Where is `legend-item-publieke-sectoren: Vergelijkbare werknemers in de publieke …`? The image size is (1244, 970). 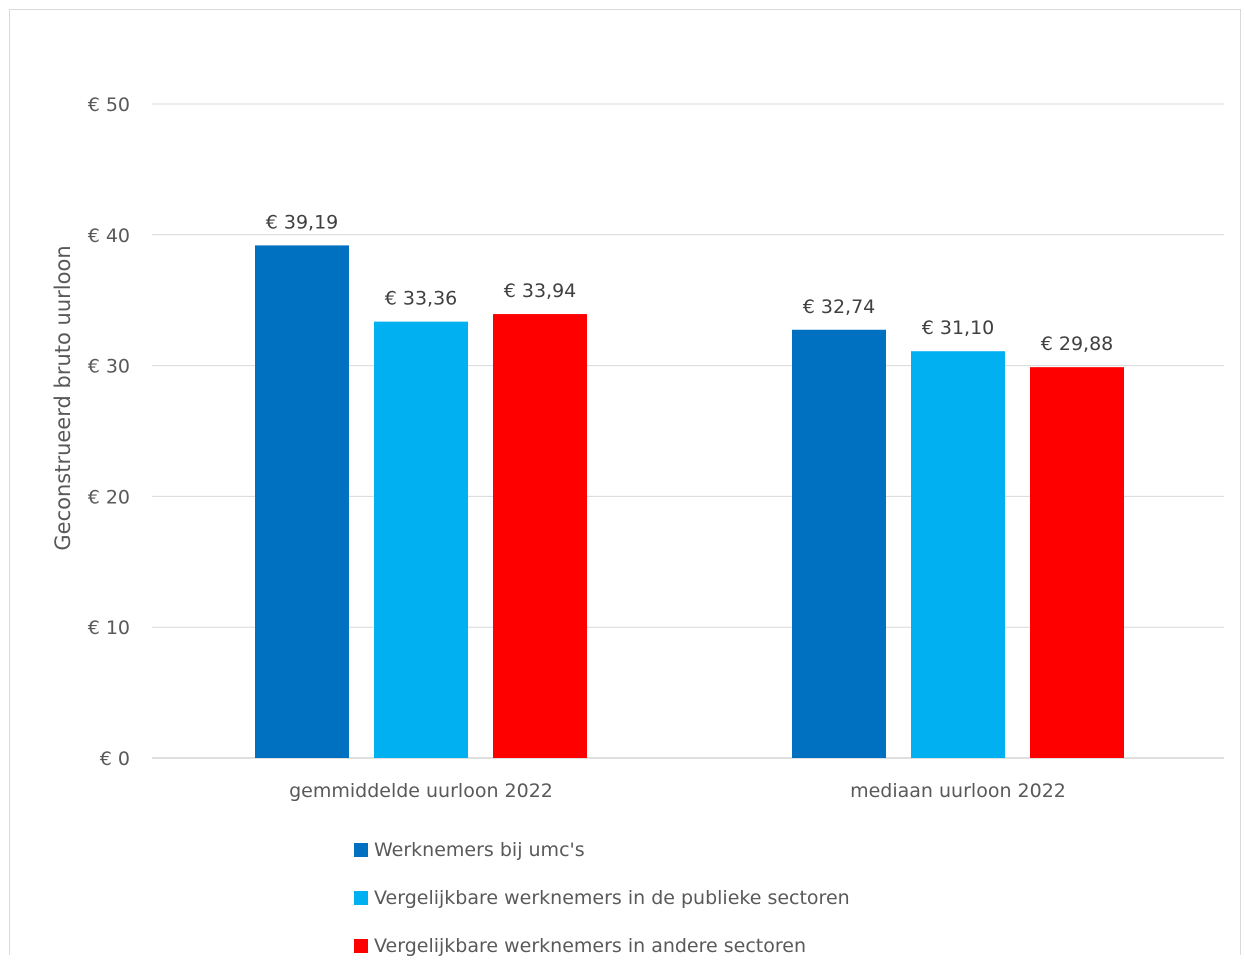 legend-item-publieke-sectoren: Vergelijkbare werknemers in de publieke … is located at coordinates (602, 898).